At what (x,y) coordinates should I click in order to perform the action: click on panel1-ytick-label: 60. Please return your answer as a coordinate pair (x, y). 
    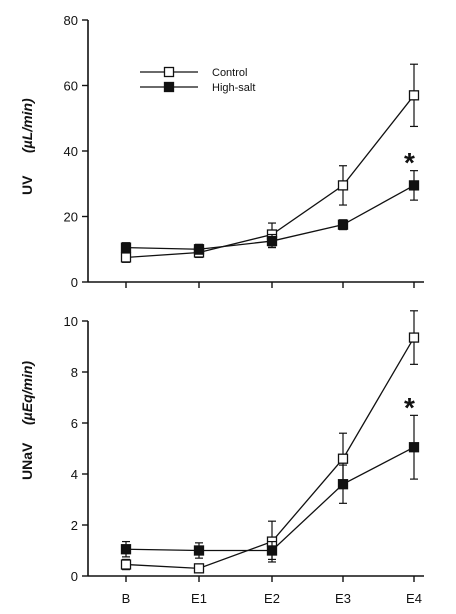
    Looking at the image, I should click on (71, 86).